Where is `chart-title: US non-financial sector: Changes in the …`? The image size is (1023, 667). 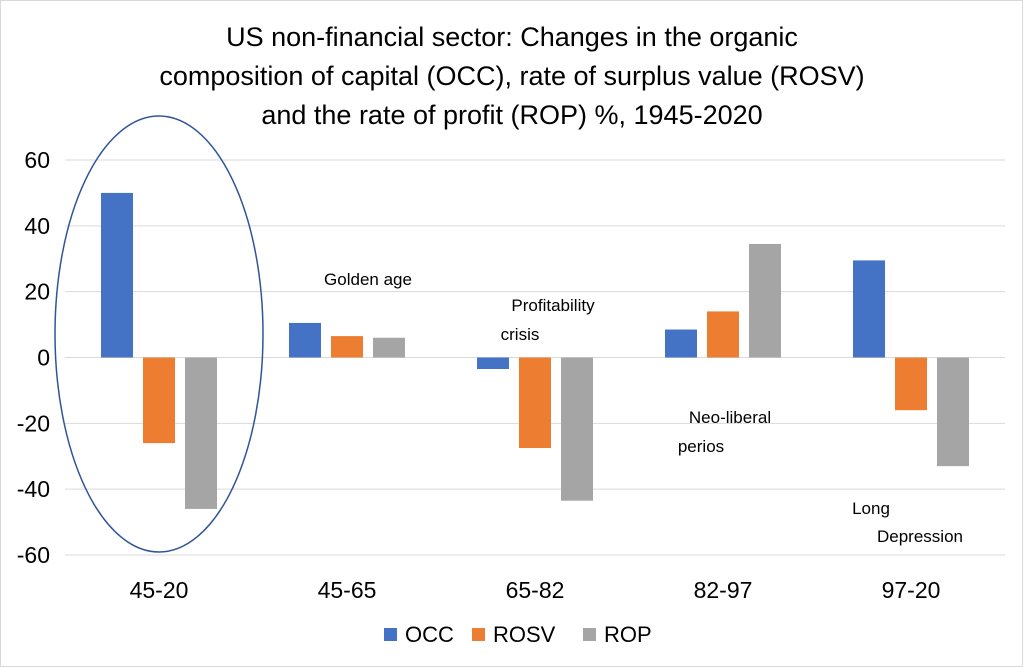 chart-title: US non-financial sector: Changes in the … is located at coordinates (511, 76).